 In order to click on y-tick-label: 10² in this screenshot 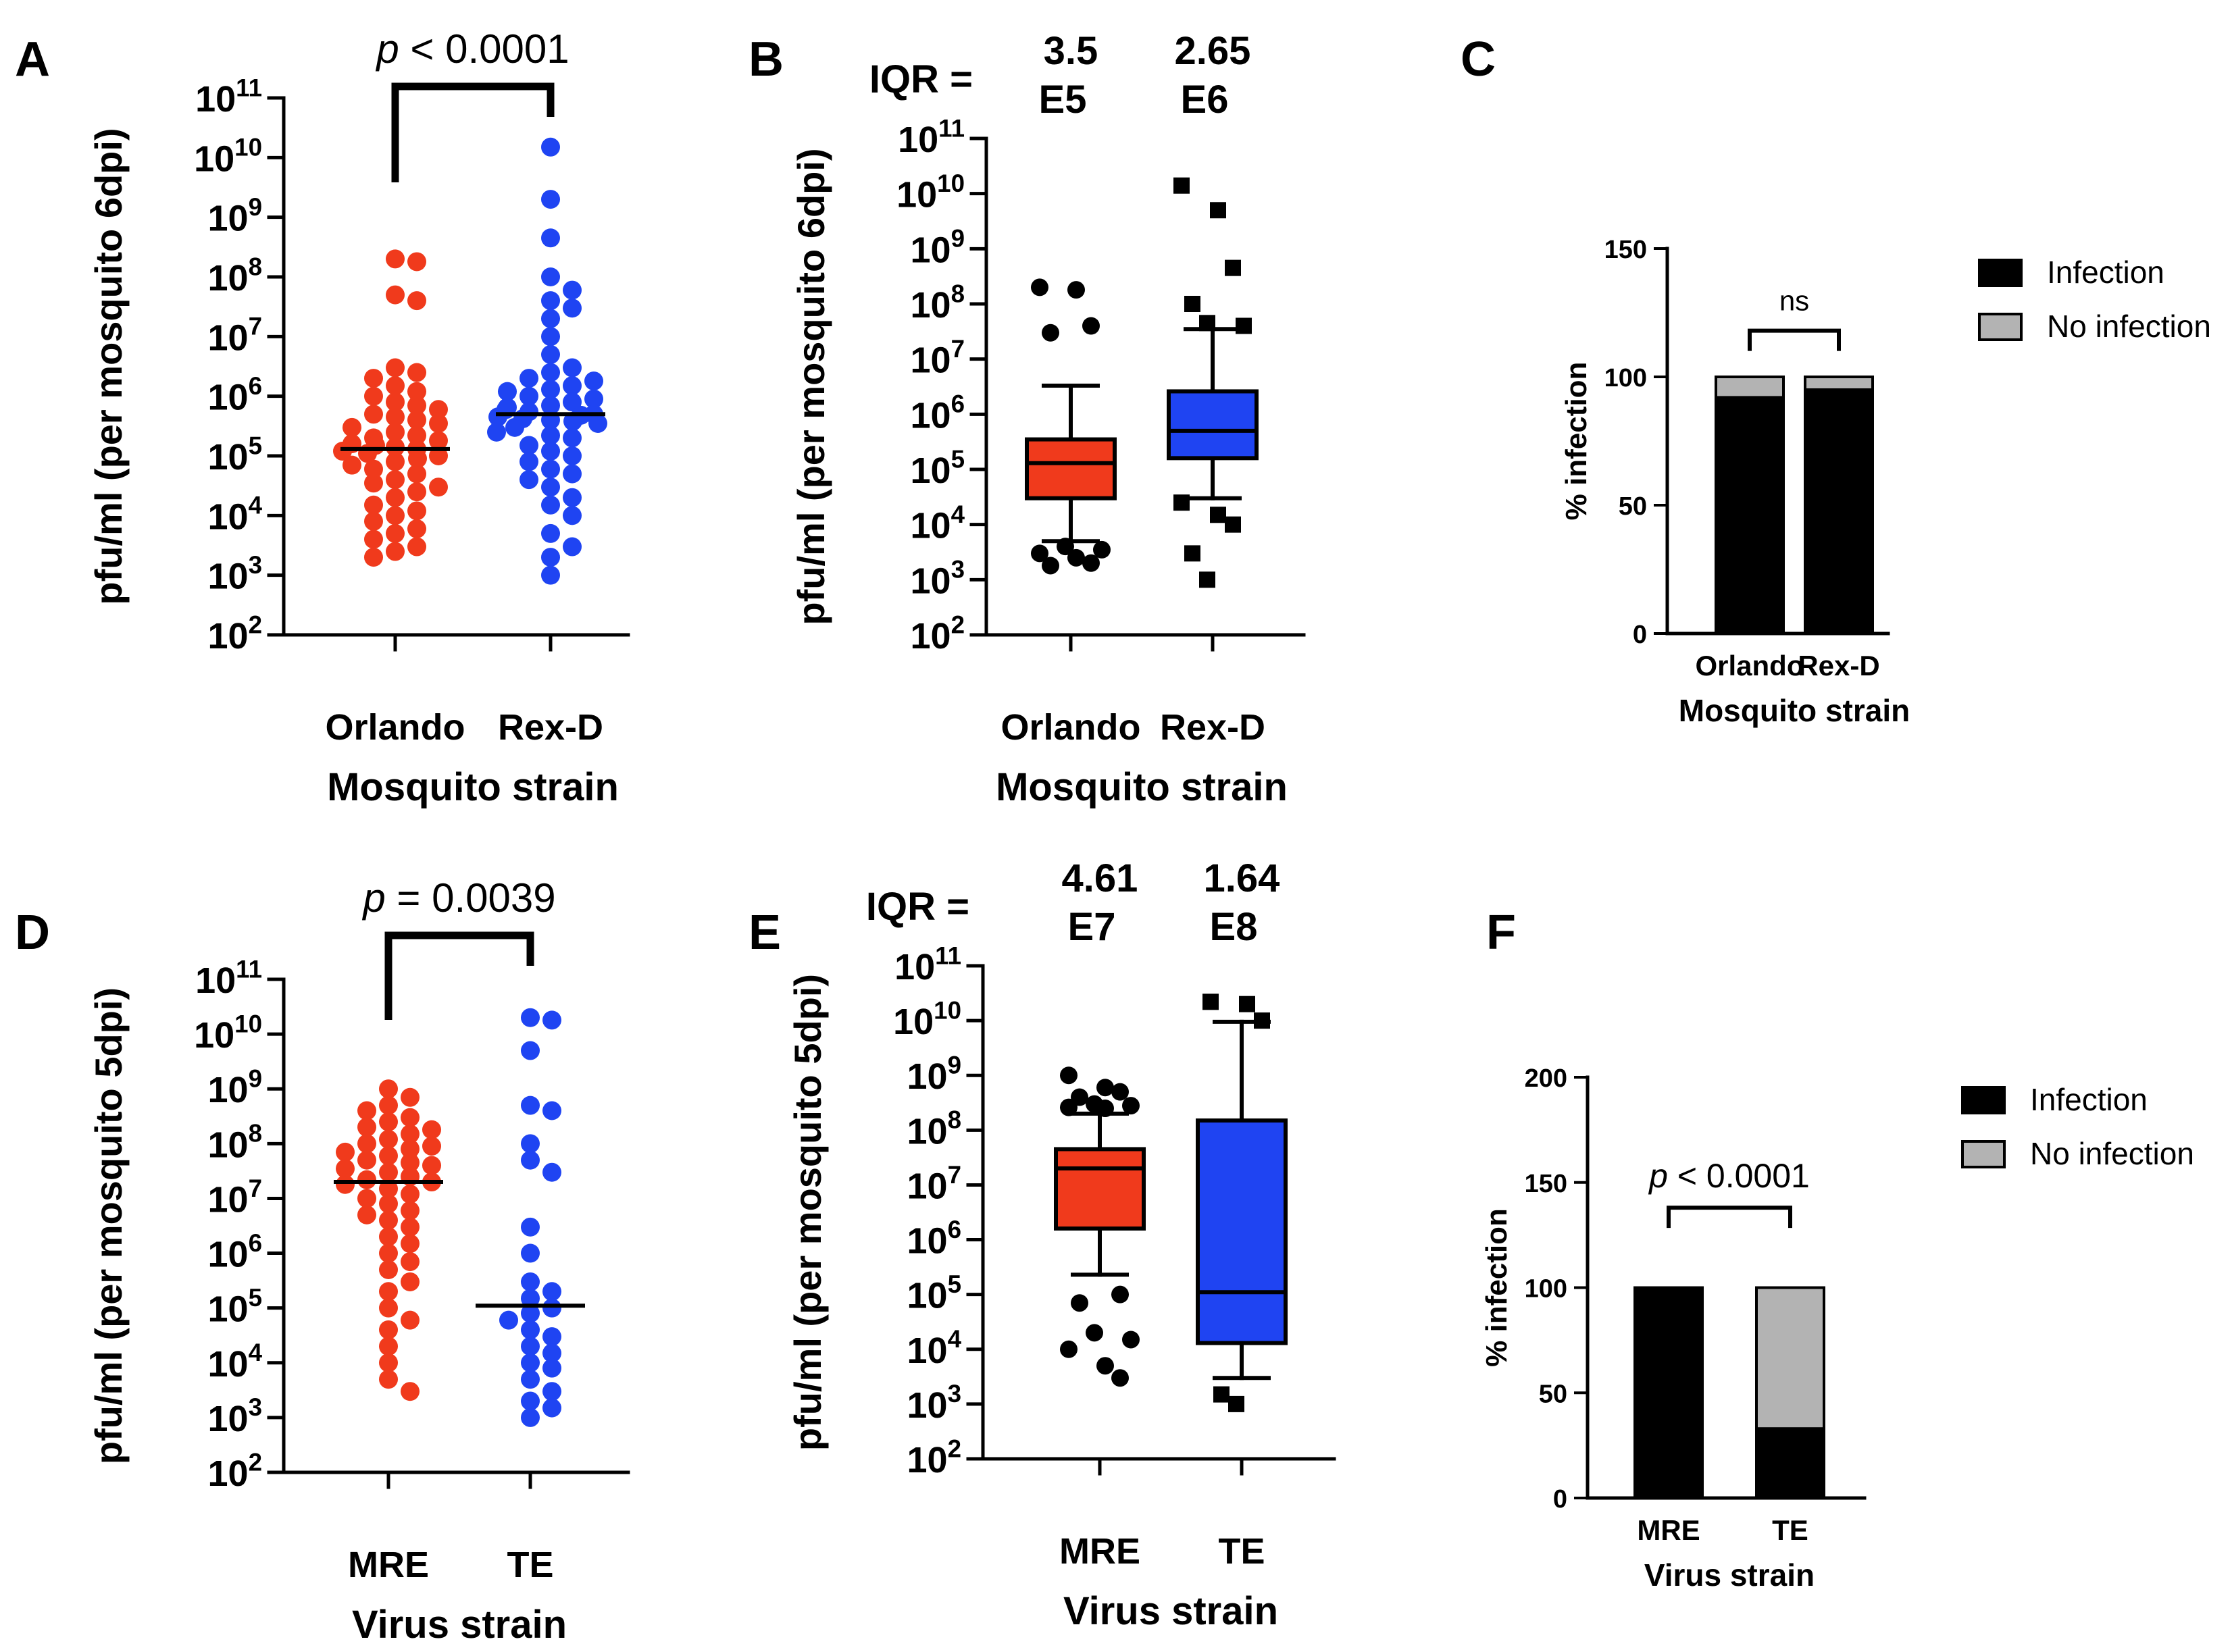, I will do `click(935, 1457)`.